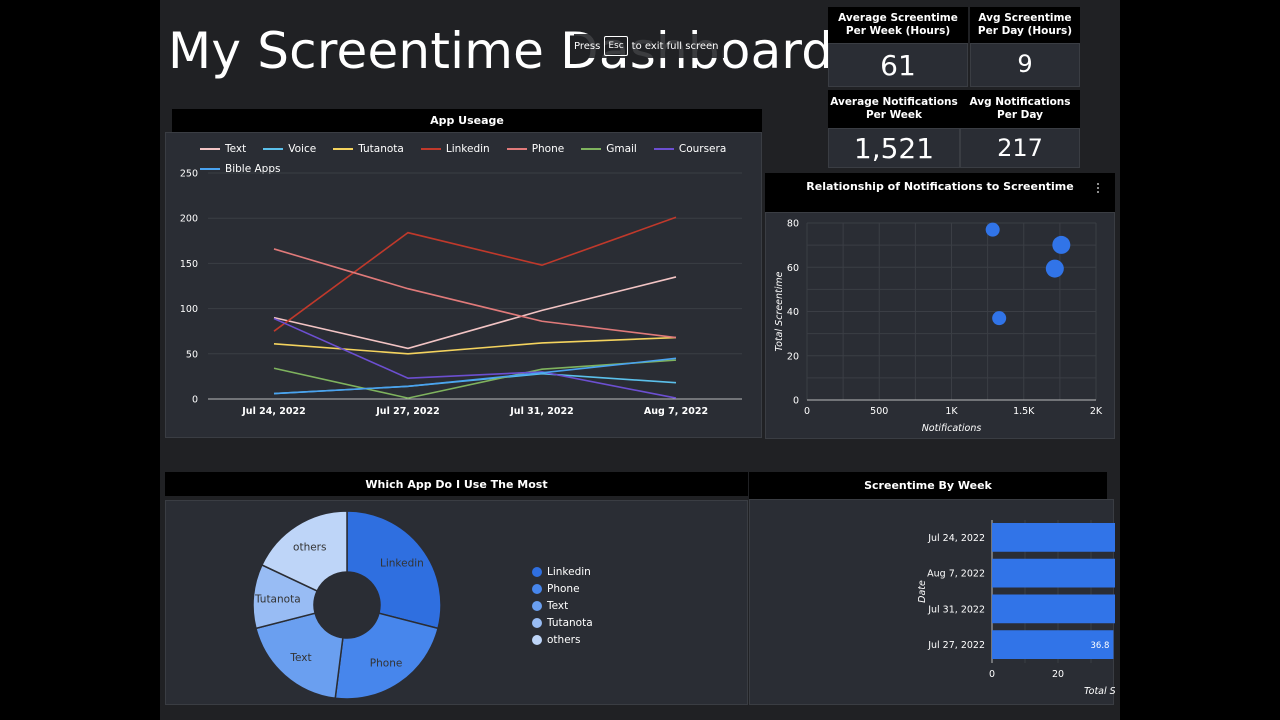 Image resolution: width=1280 pixels, height=720 pixels. What do you see at coordinates (189, 264) in the screenshot?
I see `y-tick-label: 150` at bounding box center [189, 264].